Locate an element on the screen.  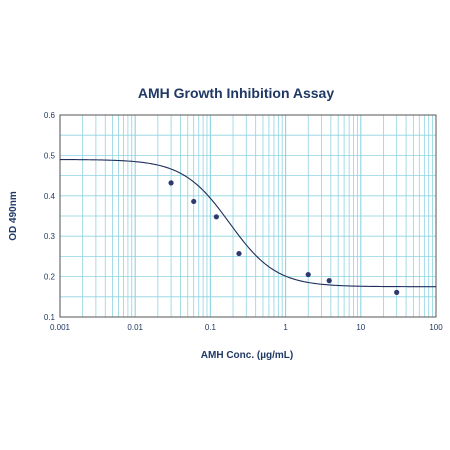
x-tick-label: 10 is located at coordinates (360, 327).